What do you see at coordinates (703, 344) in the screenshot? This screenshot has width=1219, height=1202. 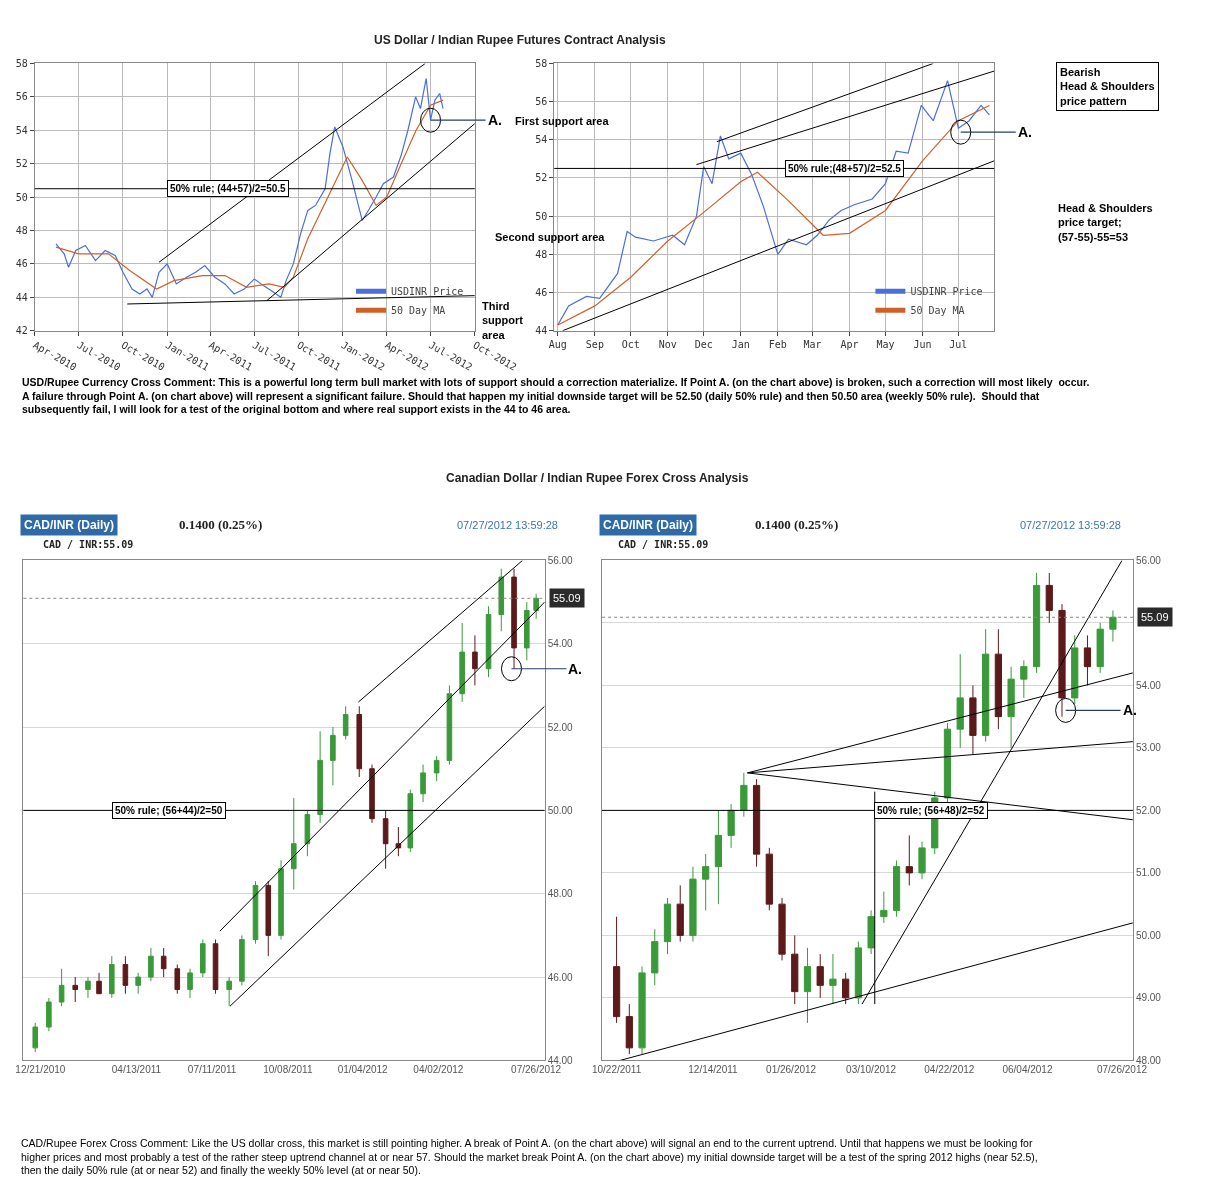 I see `x-tick-label: Dec` at bounding box center [703, 344].